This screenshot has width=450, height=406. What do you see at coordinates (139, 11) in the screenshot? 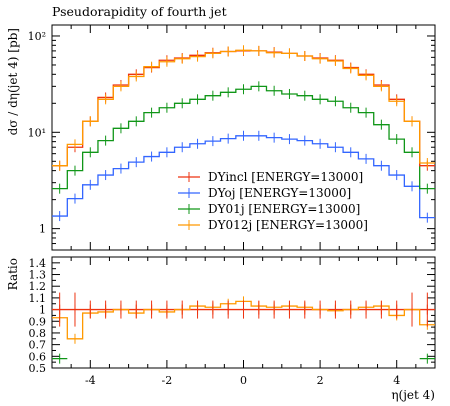
I see `chart-title: Pseudorapidity of fourth jet` at bounding box center [139, 11].